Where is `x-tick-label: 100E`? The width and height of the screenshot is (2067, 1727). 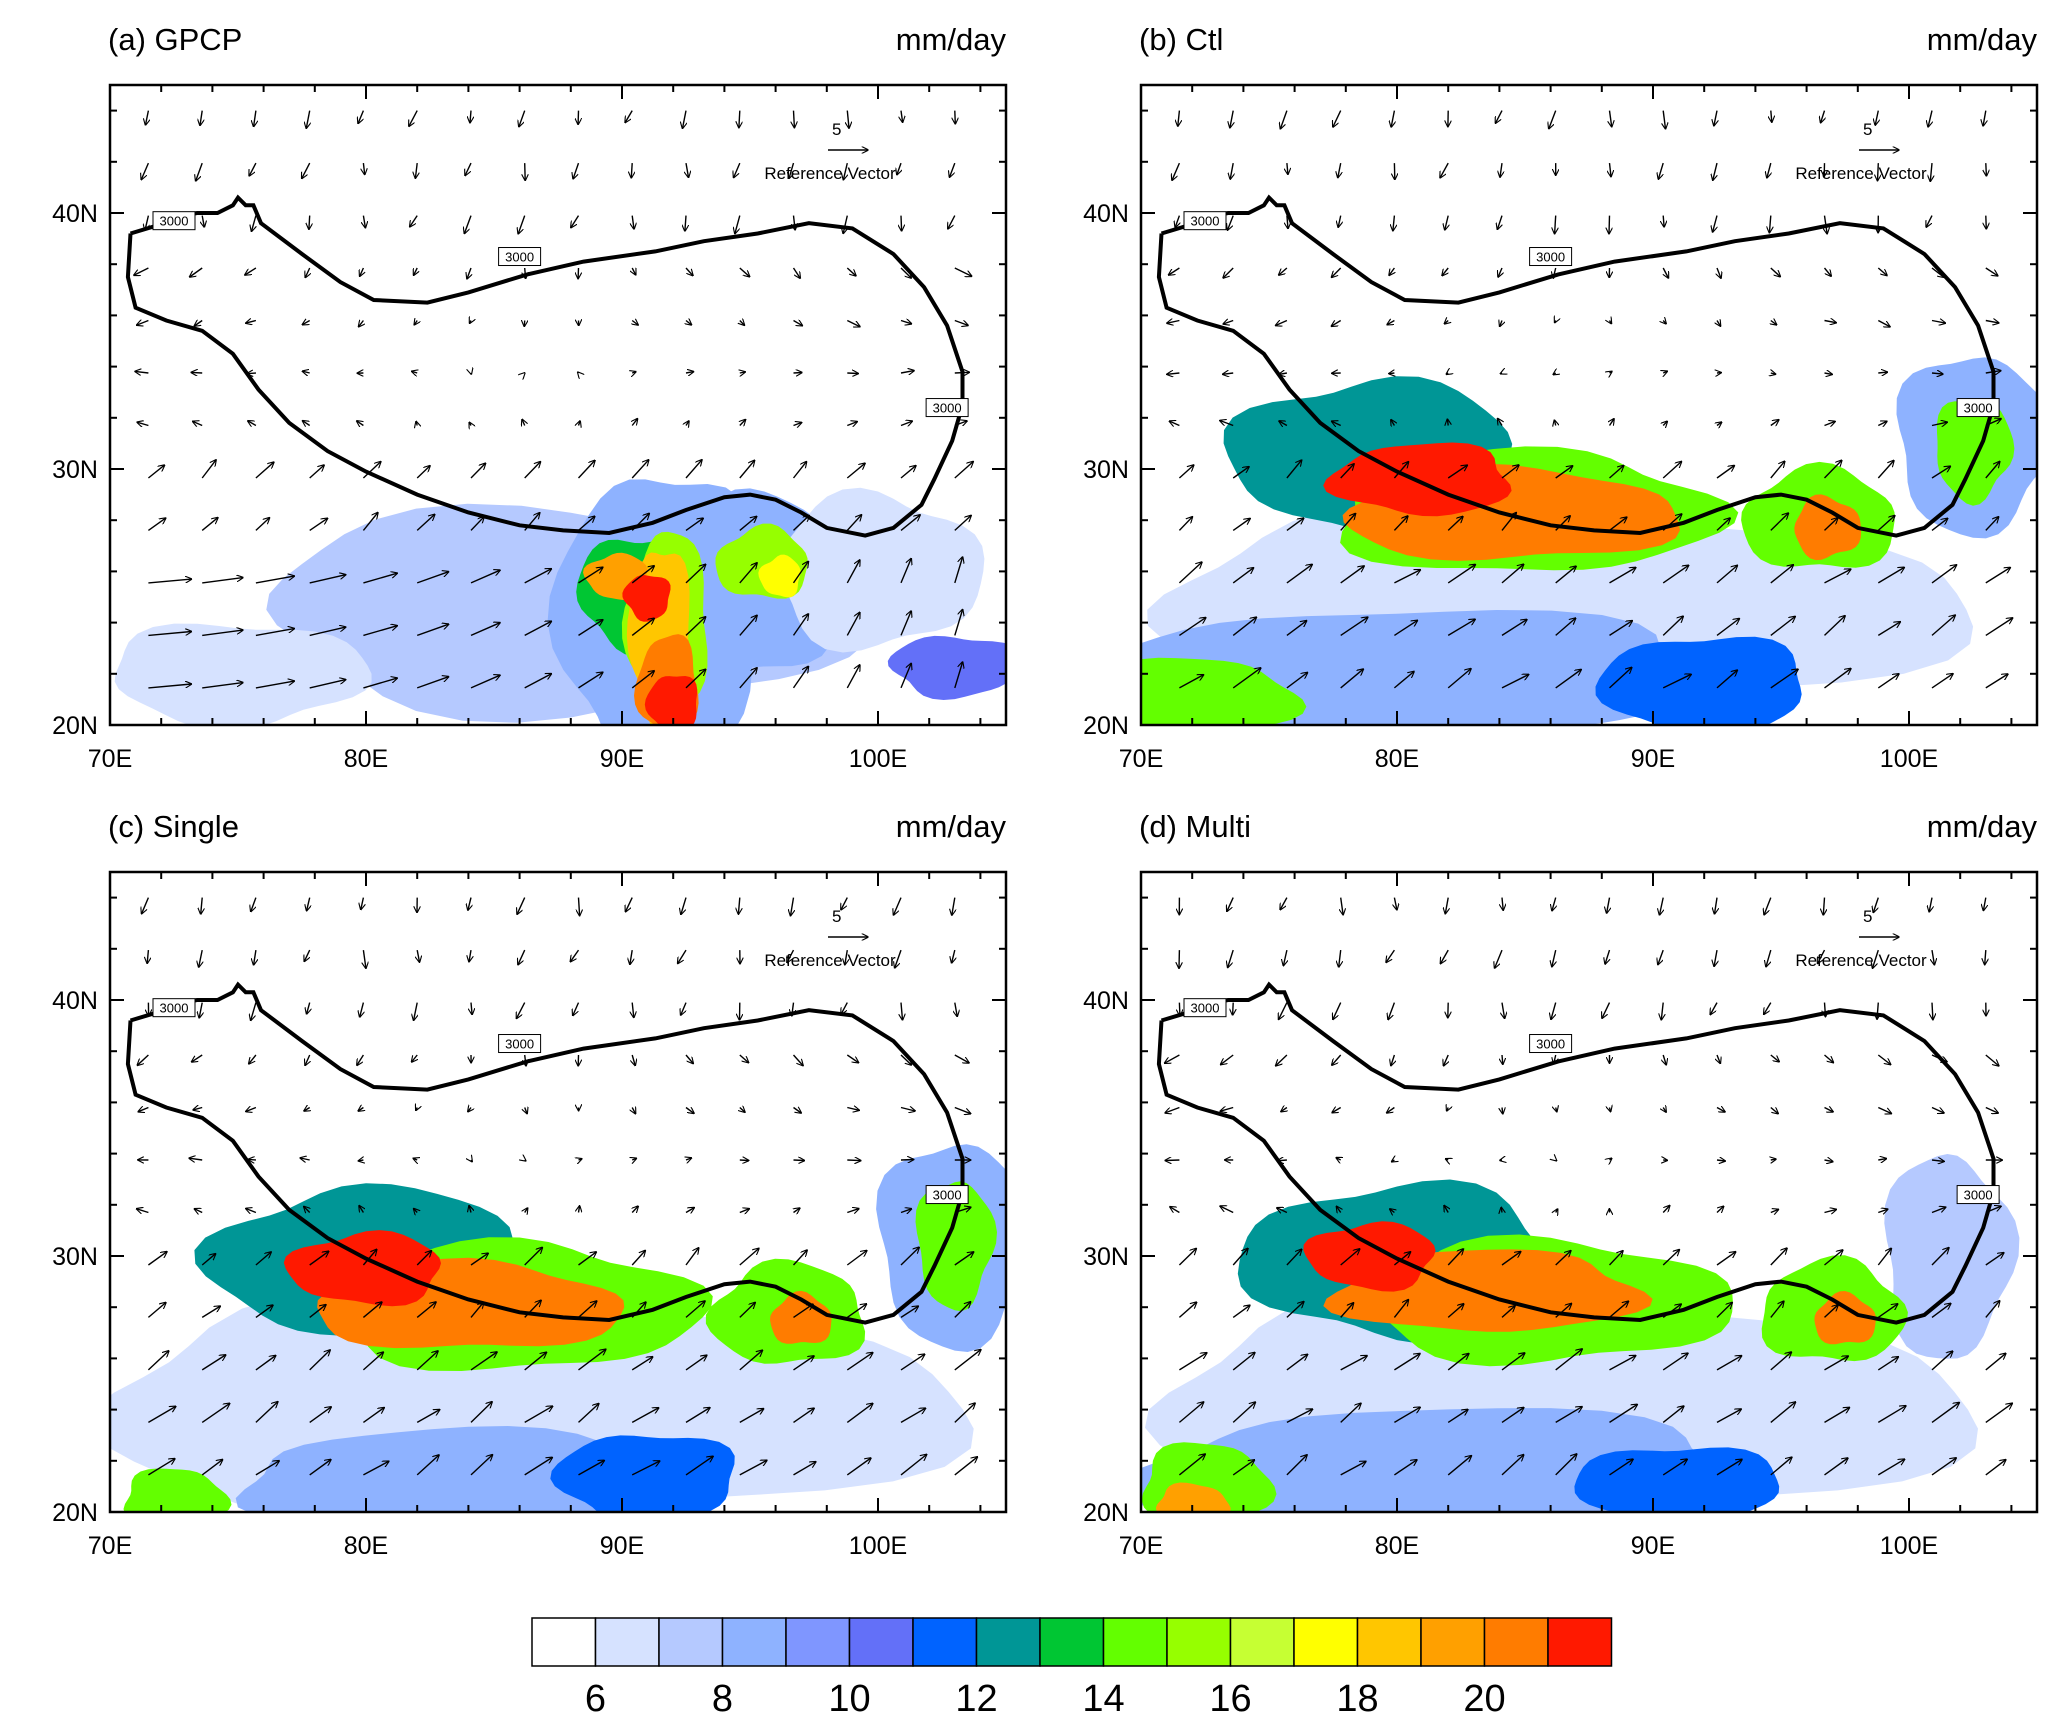
x-tick-label: 100E is located at coordinates (1909, 759).